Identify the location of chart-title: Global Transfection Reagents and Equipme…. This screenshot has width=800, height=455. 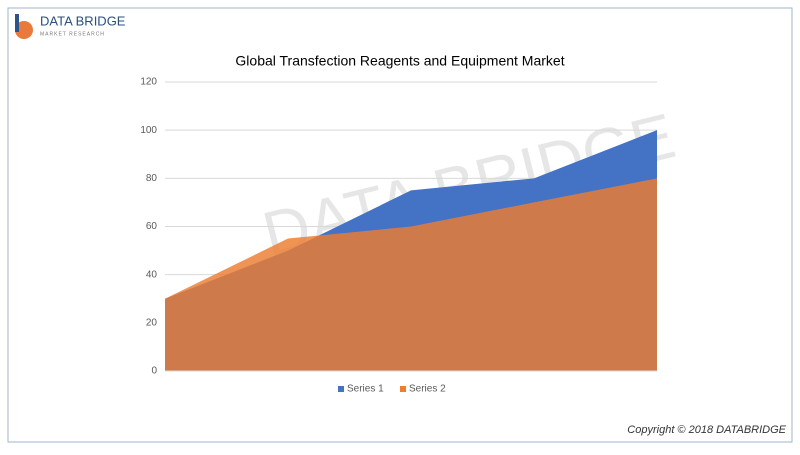
(399, 61).